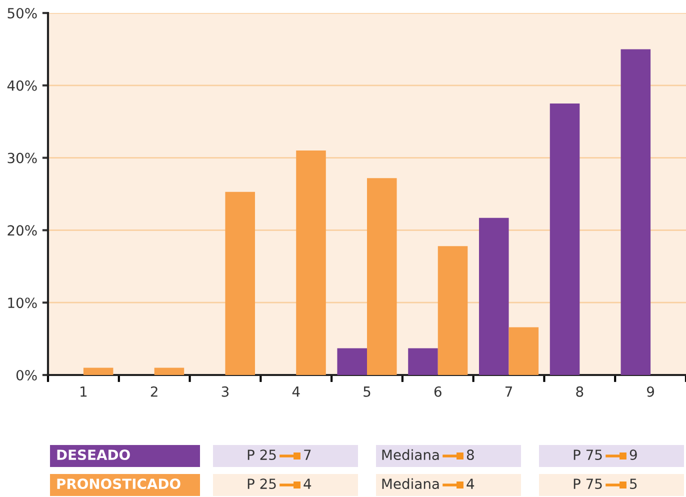  What do you see at coordinates (580, 391) in the screenshot?
I see `x-tick-label: 8` at bounding box center [580, 391].